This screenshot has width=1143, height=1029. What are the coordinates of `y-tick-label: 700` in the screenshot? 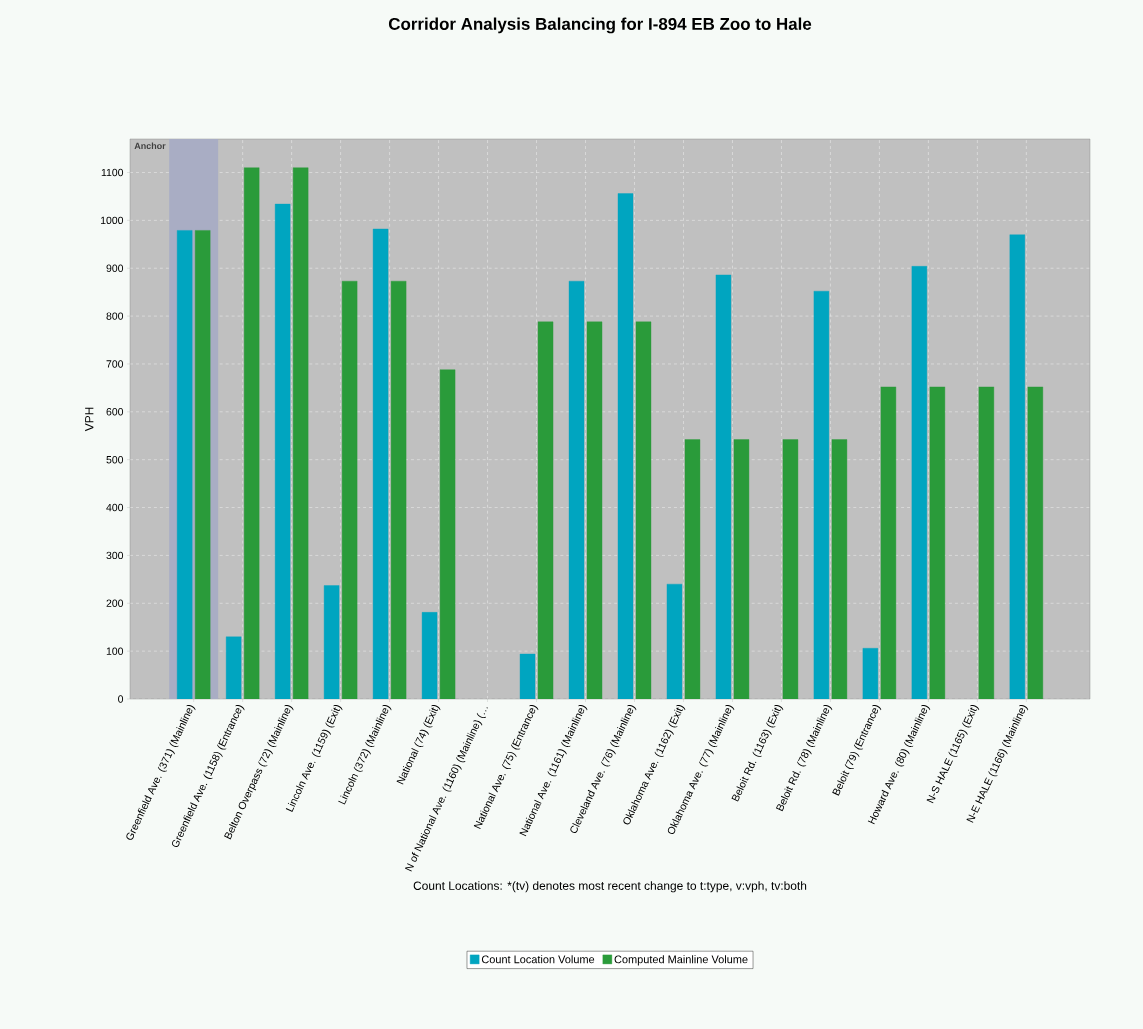 It's located at (115, 364).